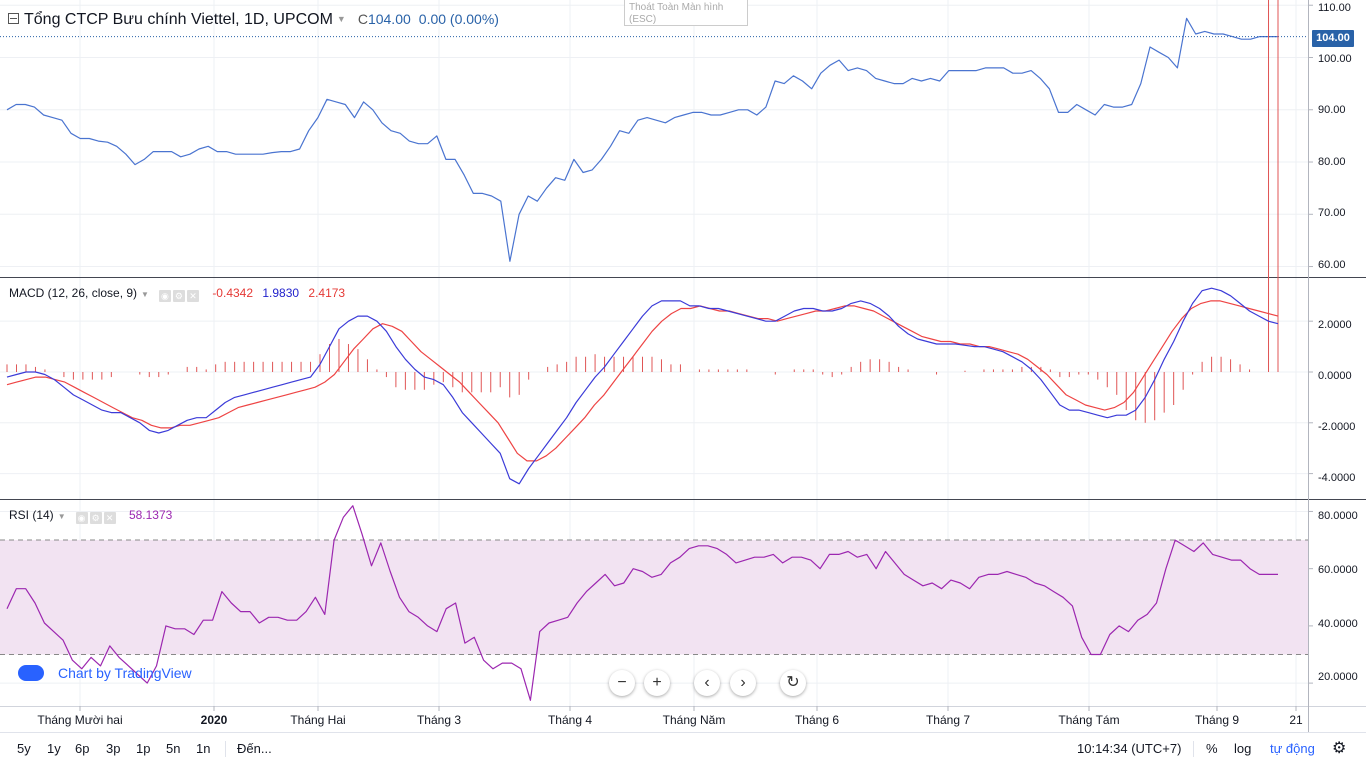 The width and height of the screenshot is (1366, 769). Describe the element at coordinates (683, 750) in the screenshot. I see `bottom-toolbar` at that location.